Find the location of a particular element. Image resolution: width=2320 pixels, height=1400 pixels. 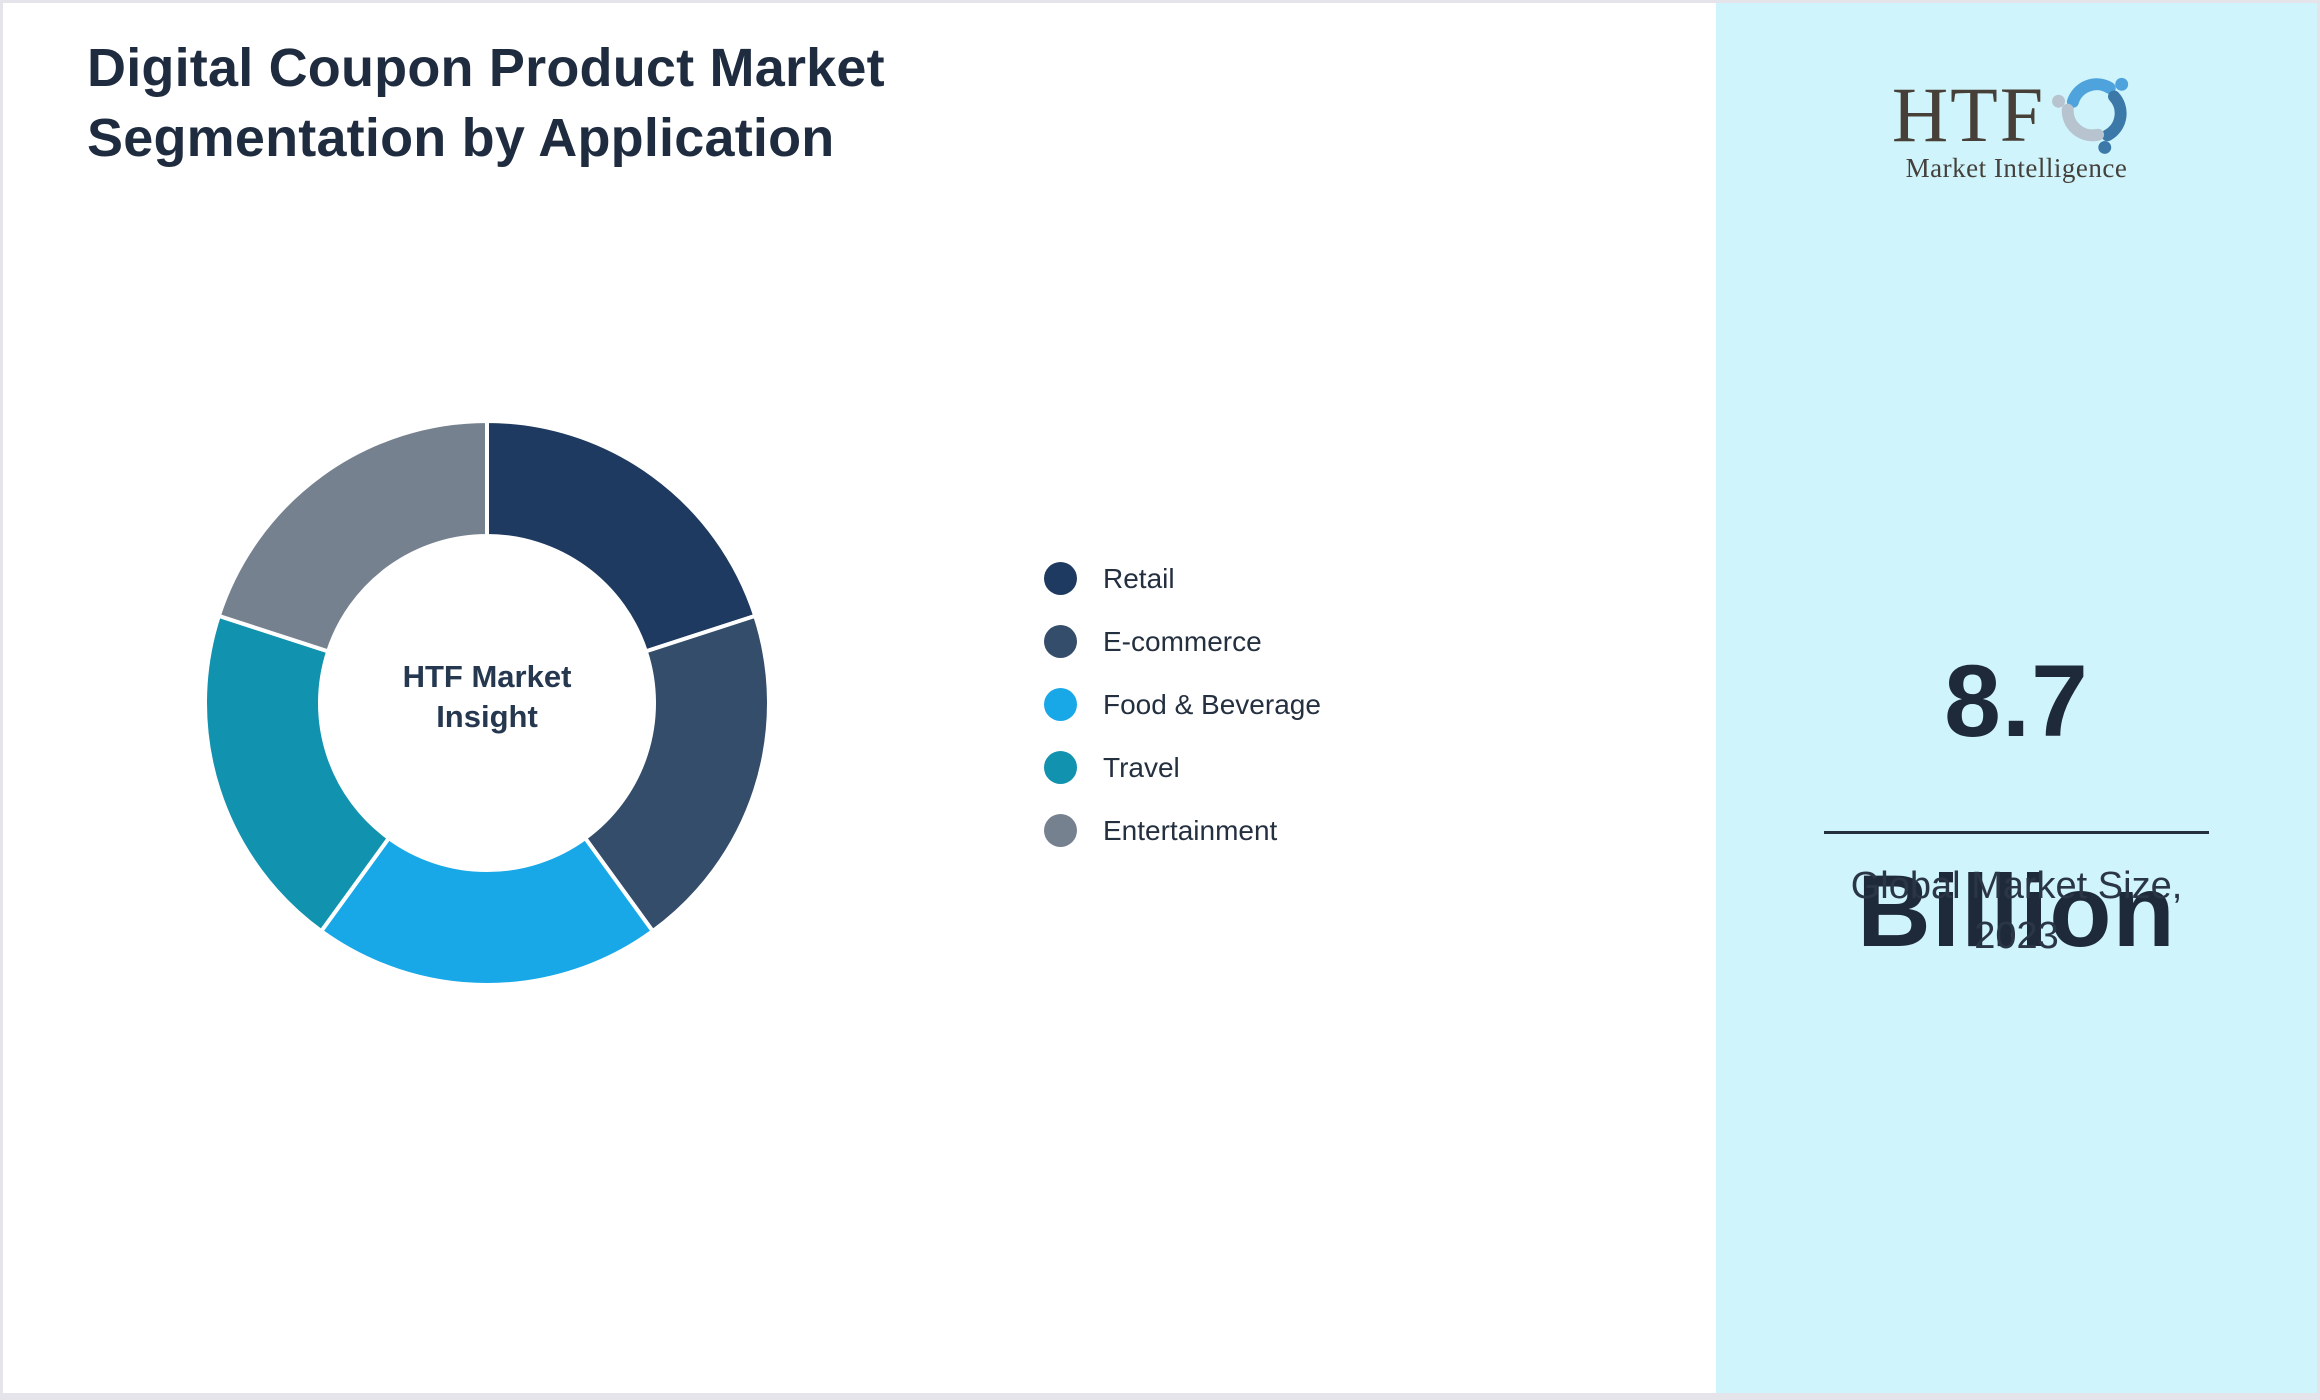

htf-logo: HTF Market Intelligence is located at coordinates (2016, 128).